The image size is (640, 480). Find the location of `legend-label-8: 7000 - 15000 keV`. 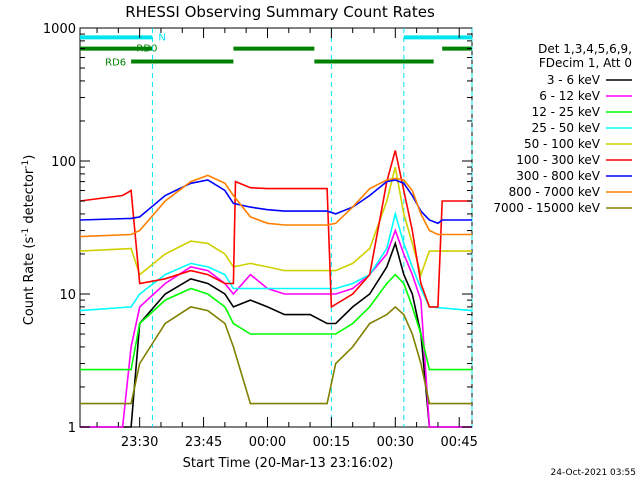

legend-label-8: 7000 - 15000 keV is located at coordinates (546, 208).